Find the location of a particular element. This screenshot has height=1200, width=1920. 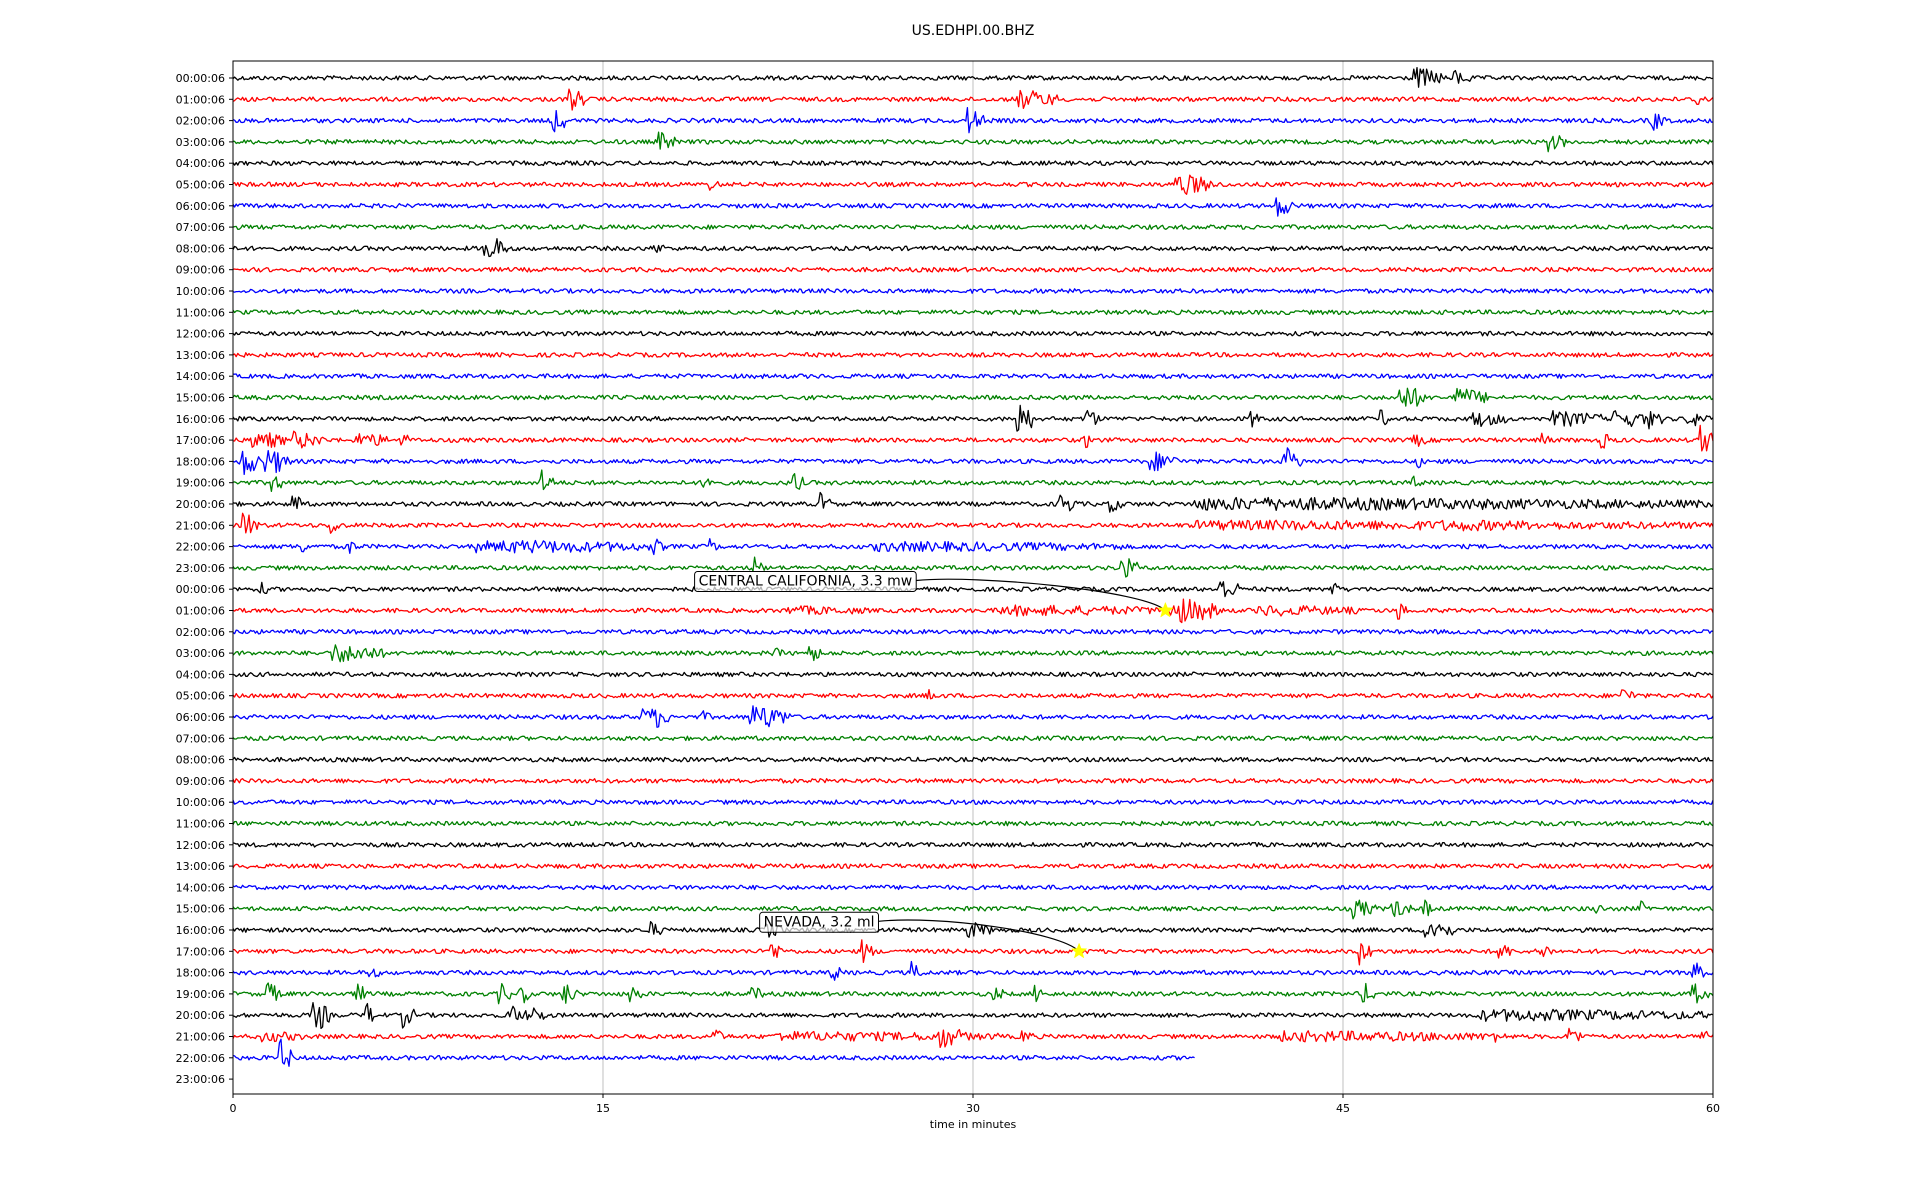

x-axis-ticks: 0 15 30 45 60 is located at coordinates (975, 1104).